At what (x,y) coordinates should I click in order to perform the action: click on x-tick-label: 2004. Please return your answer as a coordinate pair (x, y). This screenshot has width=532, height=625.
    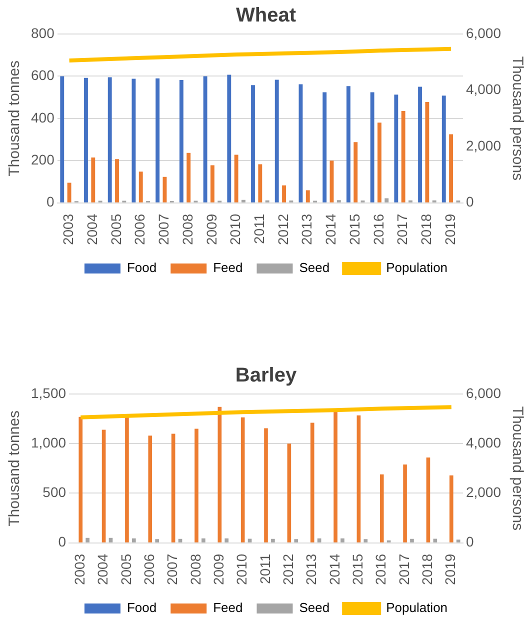
    Looking at the image, I should click on (102, 570).